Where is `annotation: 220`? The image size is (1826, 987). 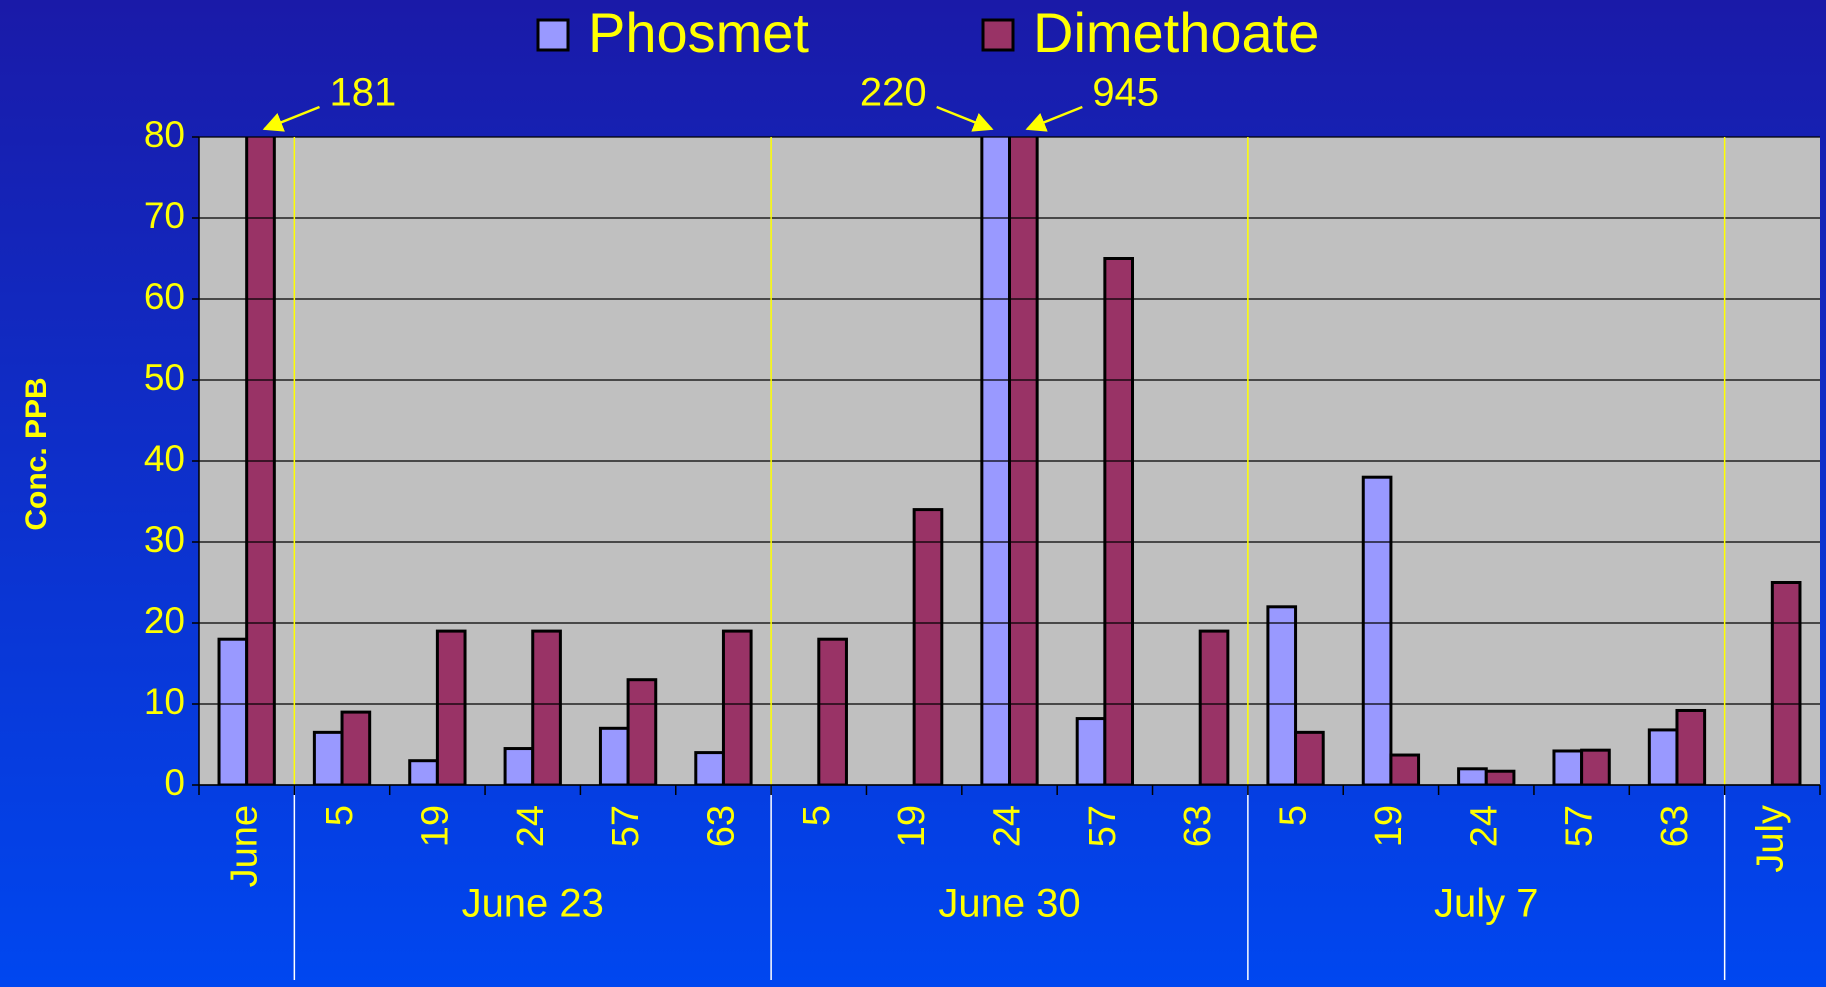 annotation: 220 is located at coordinates (893, 93).